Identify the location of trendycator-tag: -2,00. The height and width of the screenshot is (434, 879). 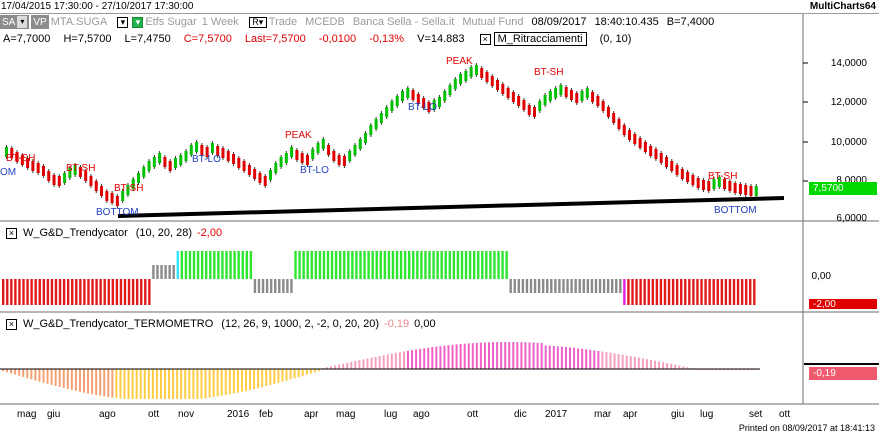
(843, 304).